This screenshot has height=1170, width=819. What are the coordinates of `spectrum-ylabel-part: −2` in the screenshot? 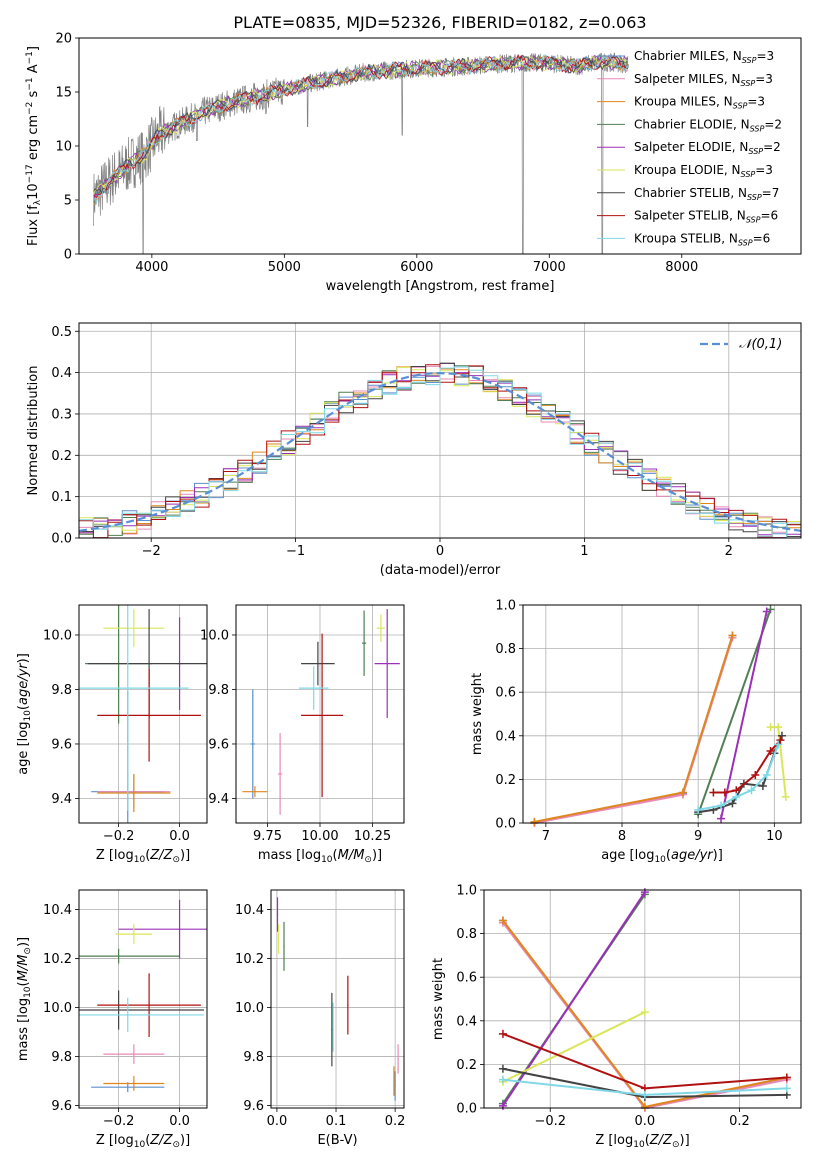 It's located at (30, 108).